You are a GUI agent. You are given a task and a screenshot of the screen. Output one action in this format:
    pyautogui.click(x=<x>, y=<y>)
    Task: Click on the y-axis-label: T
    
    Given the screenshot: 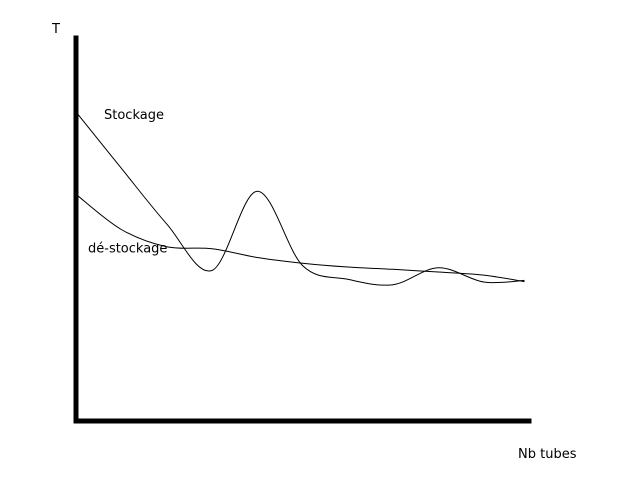 What is the action you would take?
    pyautogui.click(x=55, y=29)
    